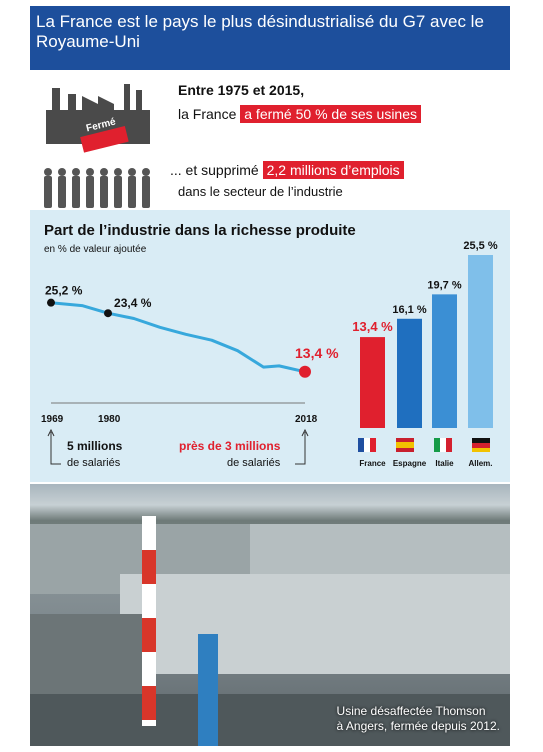 The image size is (543, 752). What do you see at coordinates (51, 432) in the screenshot?
I see `left-arrow-icon` at bounding box center [51, 432].